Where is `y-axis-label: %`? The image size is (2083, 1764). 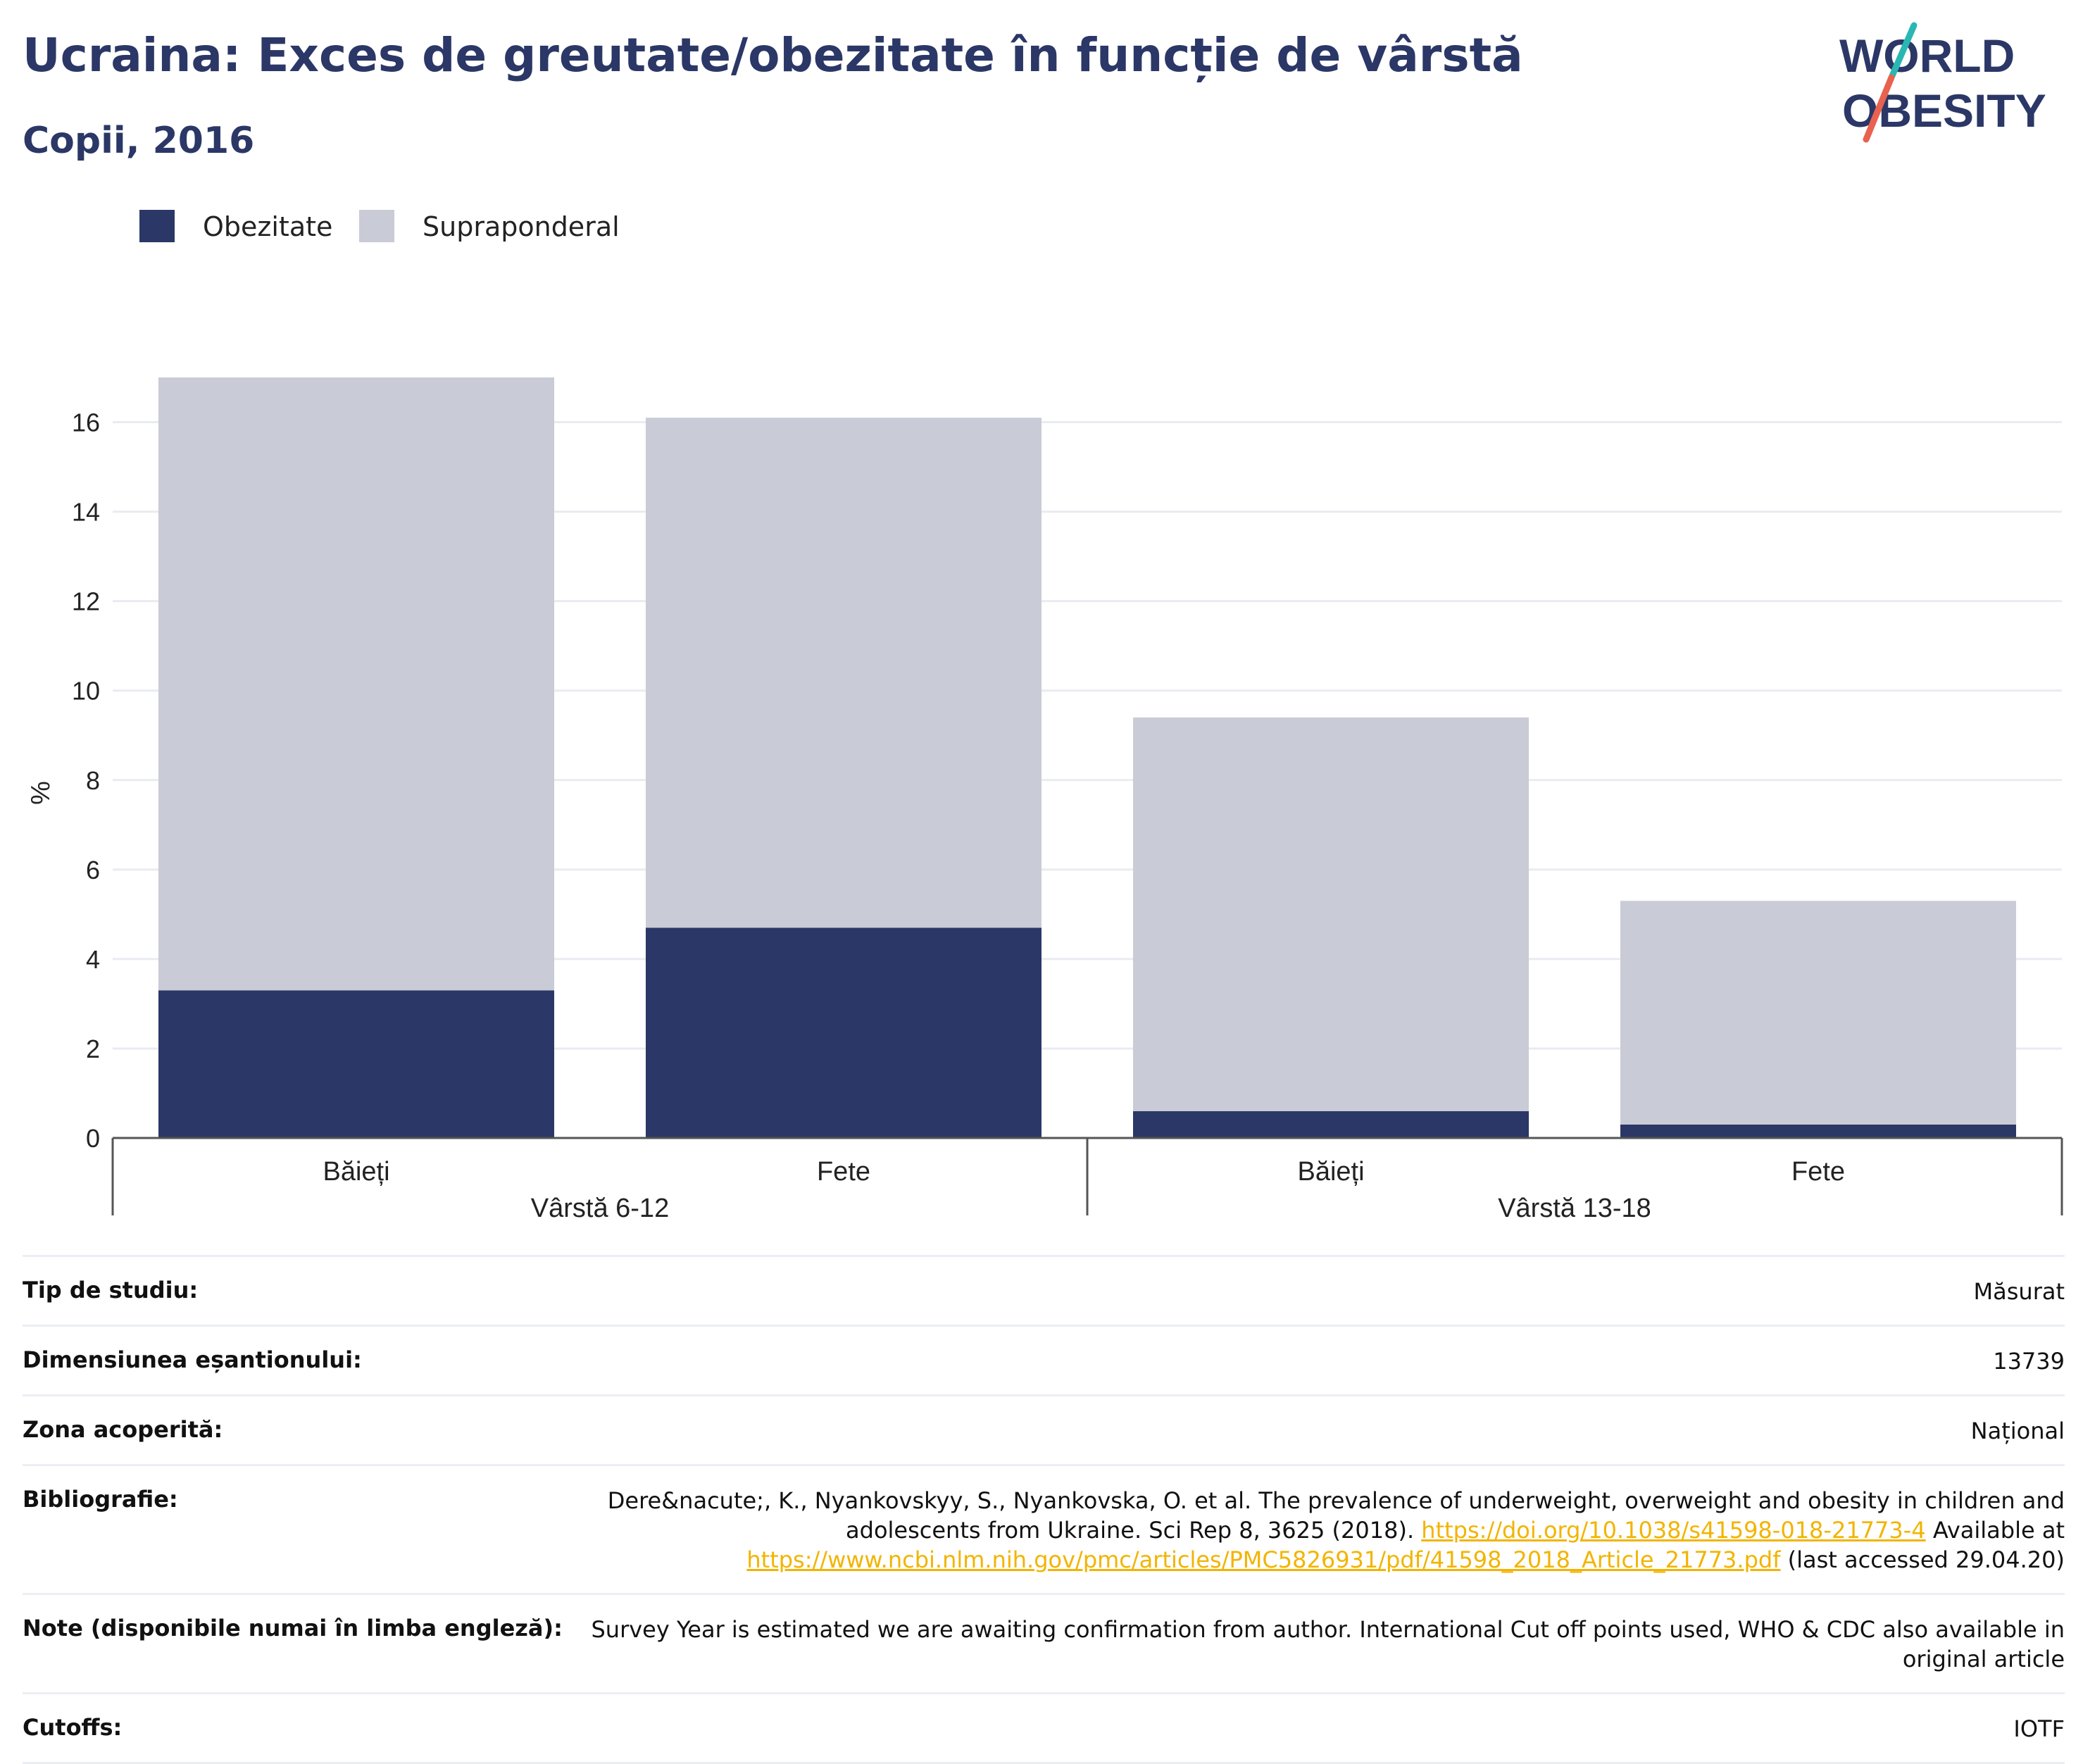 y-axis-label: % is located at coordinates (41, 793).